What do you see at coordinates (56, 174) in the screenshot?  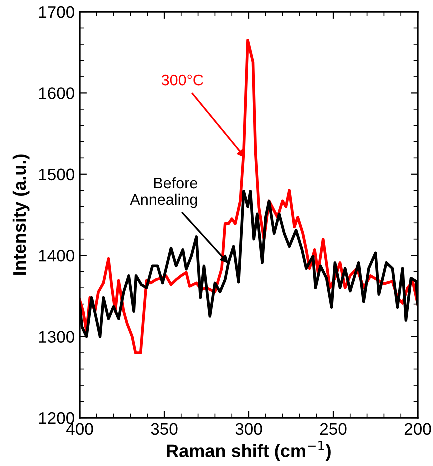 I see `y-tick-label: 1500` at bounding box center [56, 174].